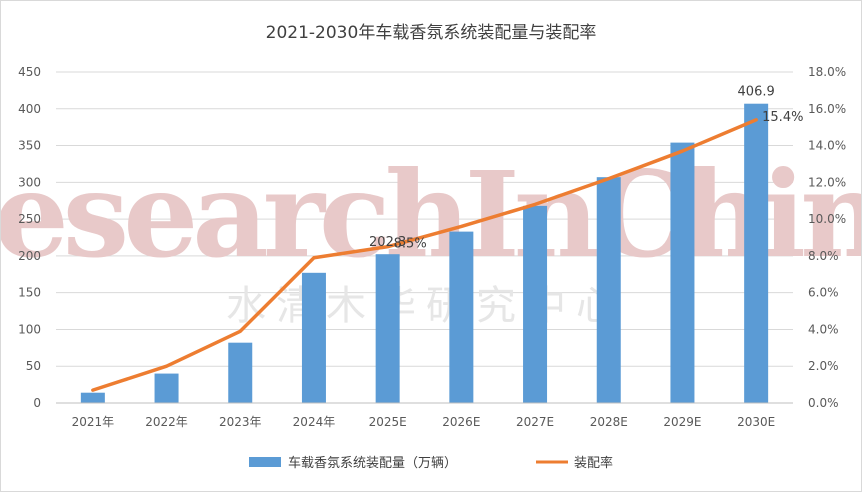 The height and width of the screenshot is (495, 862). What do you see at coordinates (823, 403) in the screenshot?
I see `y-right-tick-label: 0.0%` at bounding box center [823, 403].